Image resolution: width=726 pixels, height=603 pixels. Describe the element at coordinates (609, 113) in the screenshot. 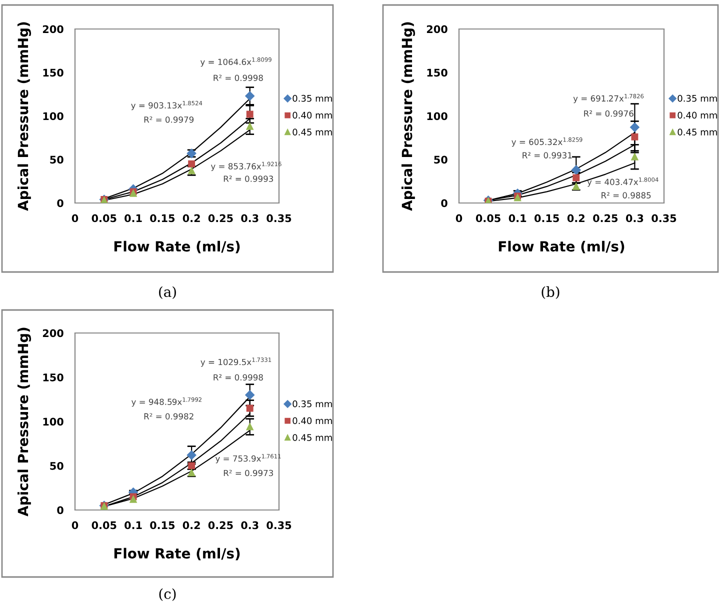

I see `annotation: R² = 0.9976` at that location.